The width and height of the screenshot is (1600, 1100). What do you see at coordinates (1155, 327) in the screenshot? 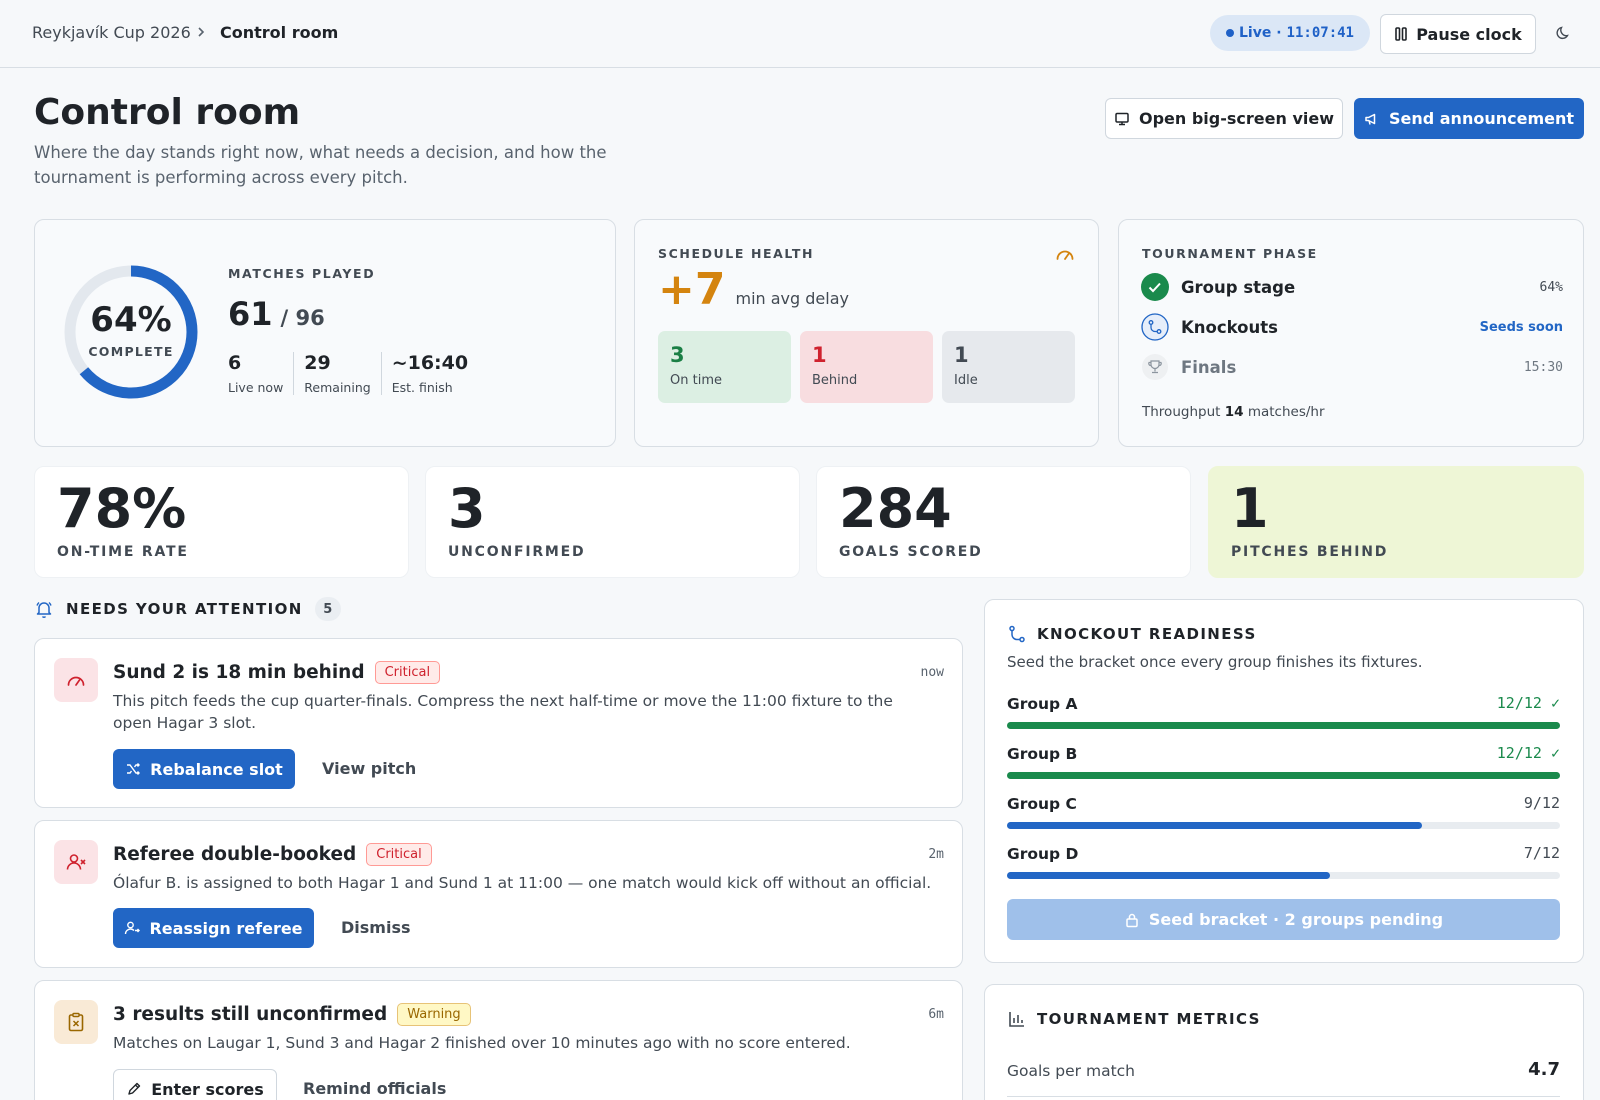
I see `bracket-icon` at bounding box center [1155, 327].